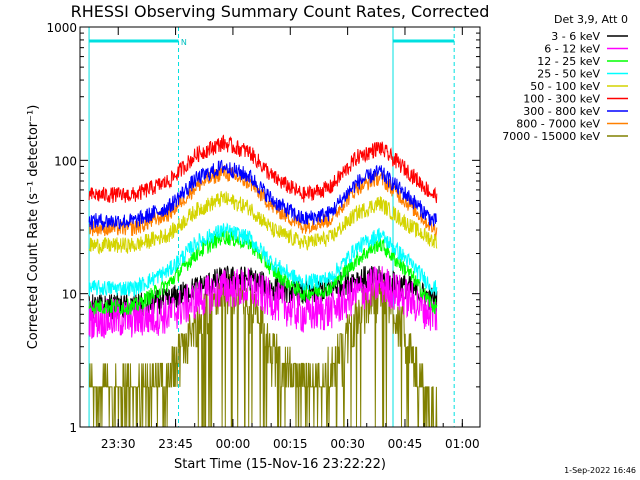 The height and width of the screenshot is (480, 640). Describe the element at coordinates (118, 444) in the screenshot. I see `x-tick-label: 23:30` at that location.